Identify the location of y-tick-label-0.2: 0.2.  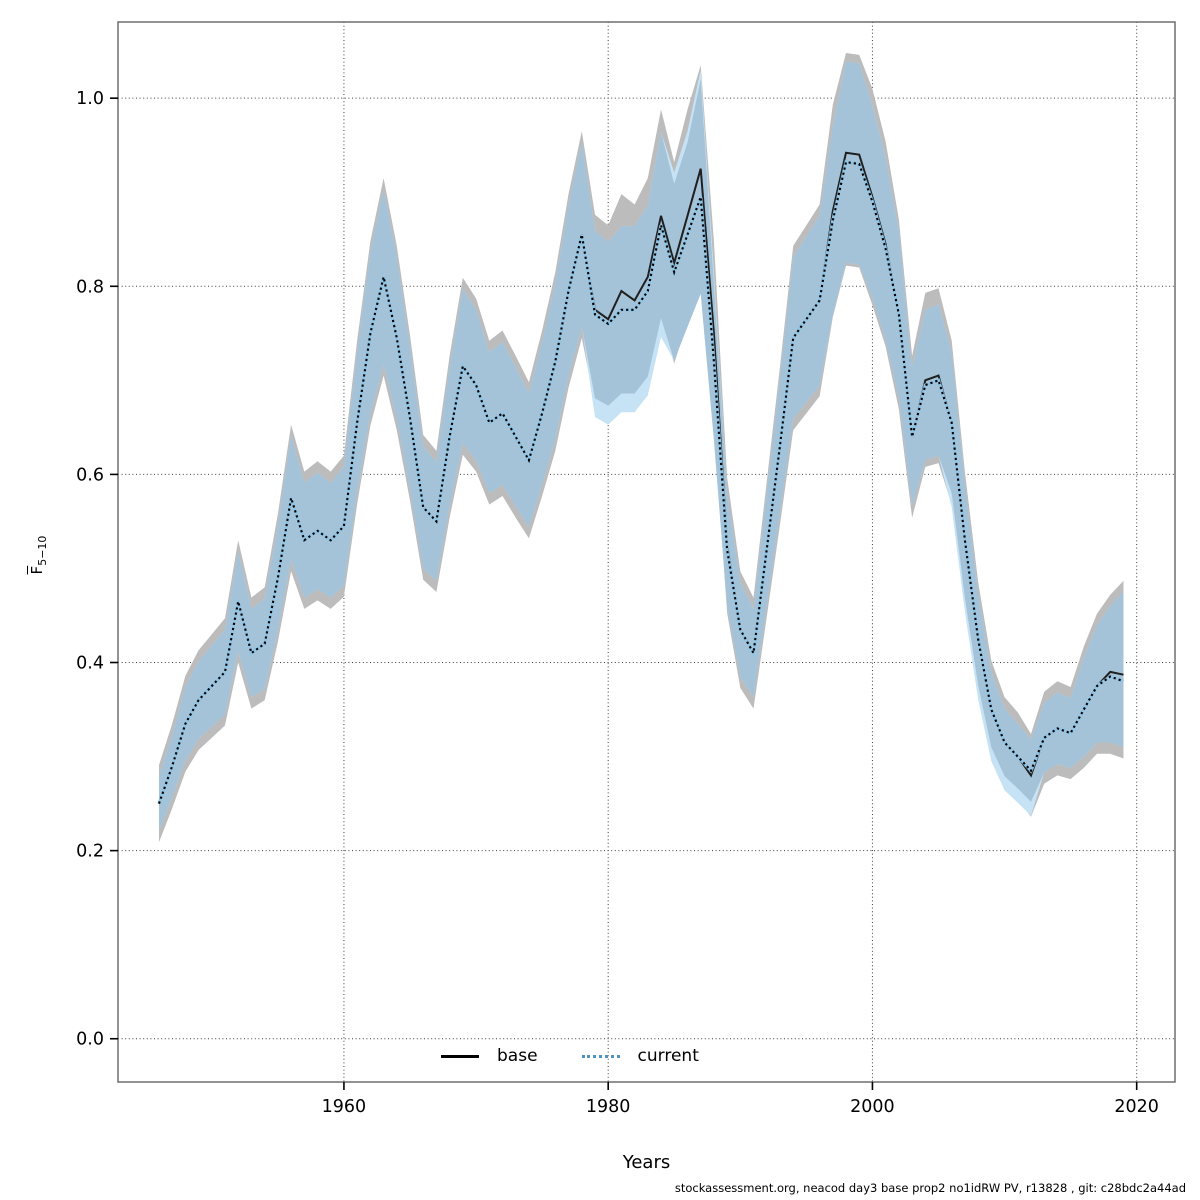
(90, 852).